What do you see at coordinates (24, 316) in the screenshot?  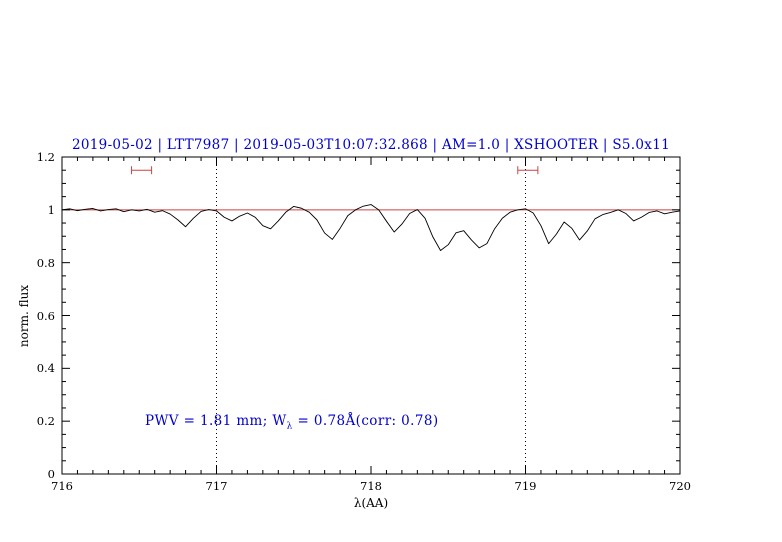 I see `y-axis-label: norm. flux` at bounding box center [24, 316].